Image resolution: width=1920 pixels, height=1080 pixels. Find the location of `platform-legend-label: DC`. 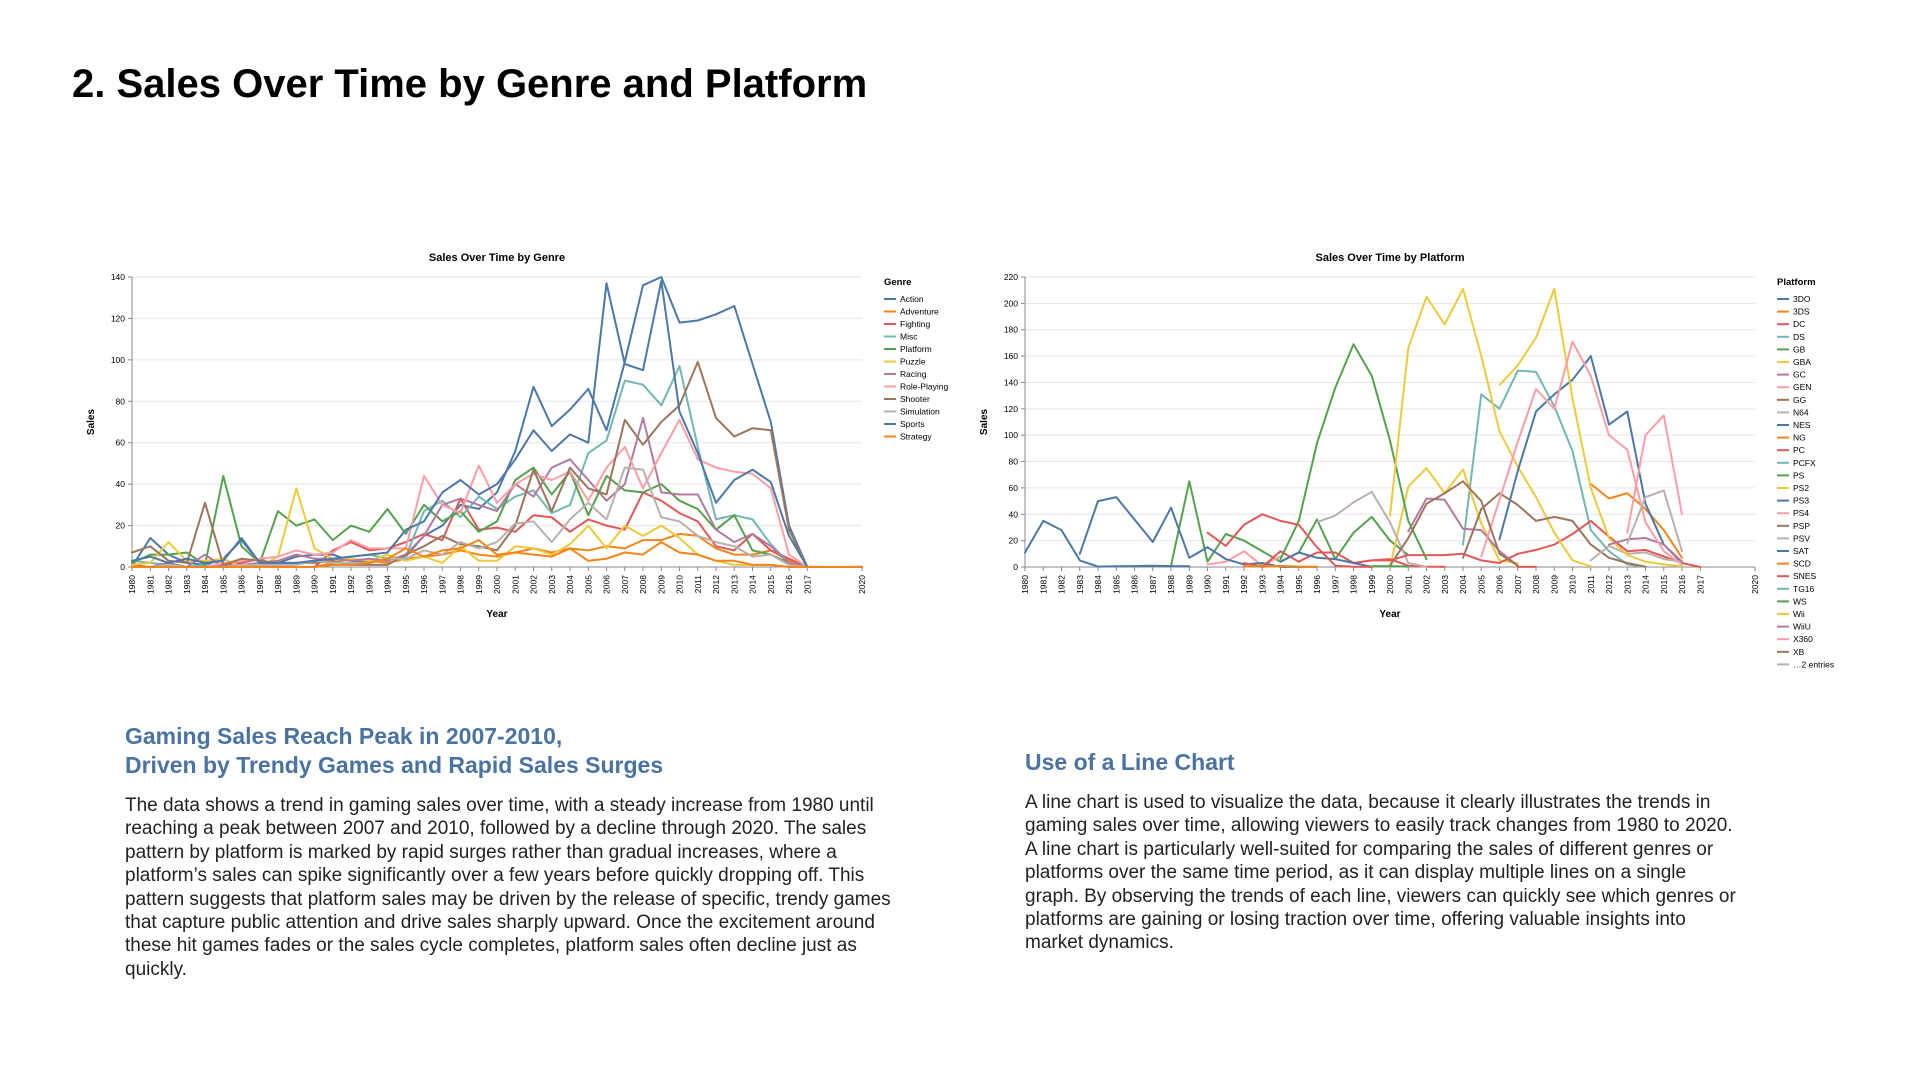

platform-legend-label: DC is located at coordinates (1799, 324).